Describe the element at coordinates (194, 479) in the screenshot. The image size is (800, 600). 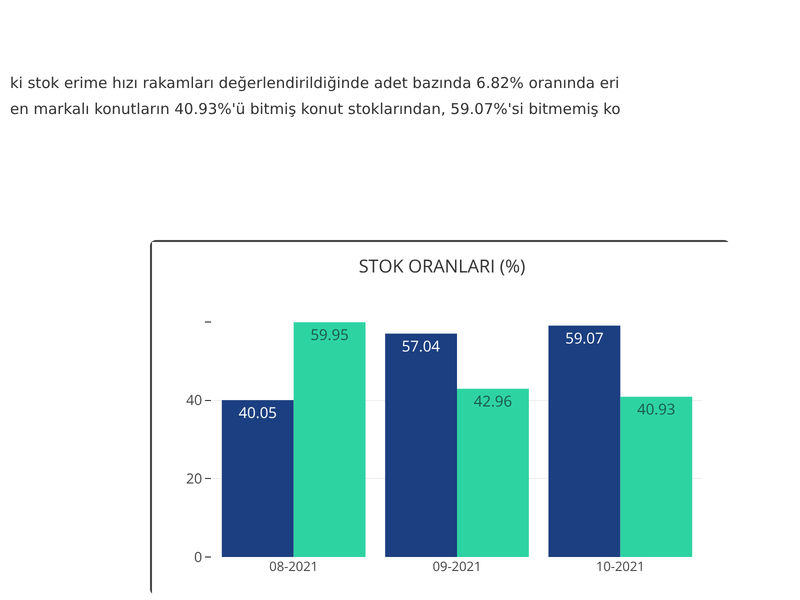
I see `y-tick-label: 20` at that location.